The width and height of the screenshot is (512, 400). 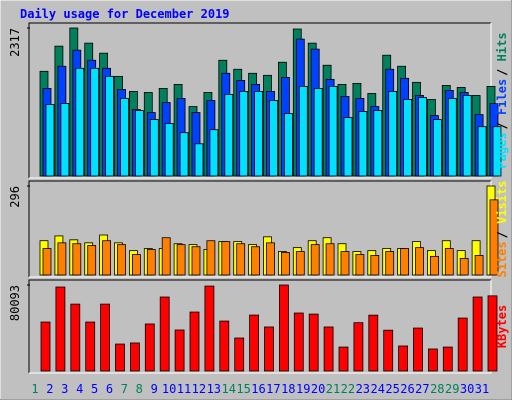 I want to click on x-tick-label: 4, so click(x=79, y=389).